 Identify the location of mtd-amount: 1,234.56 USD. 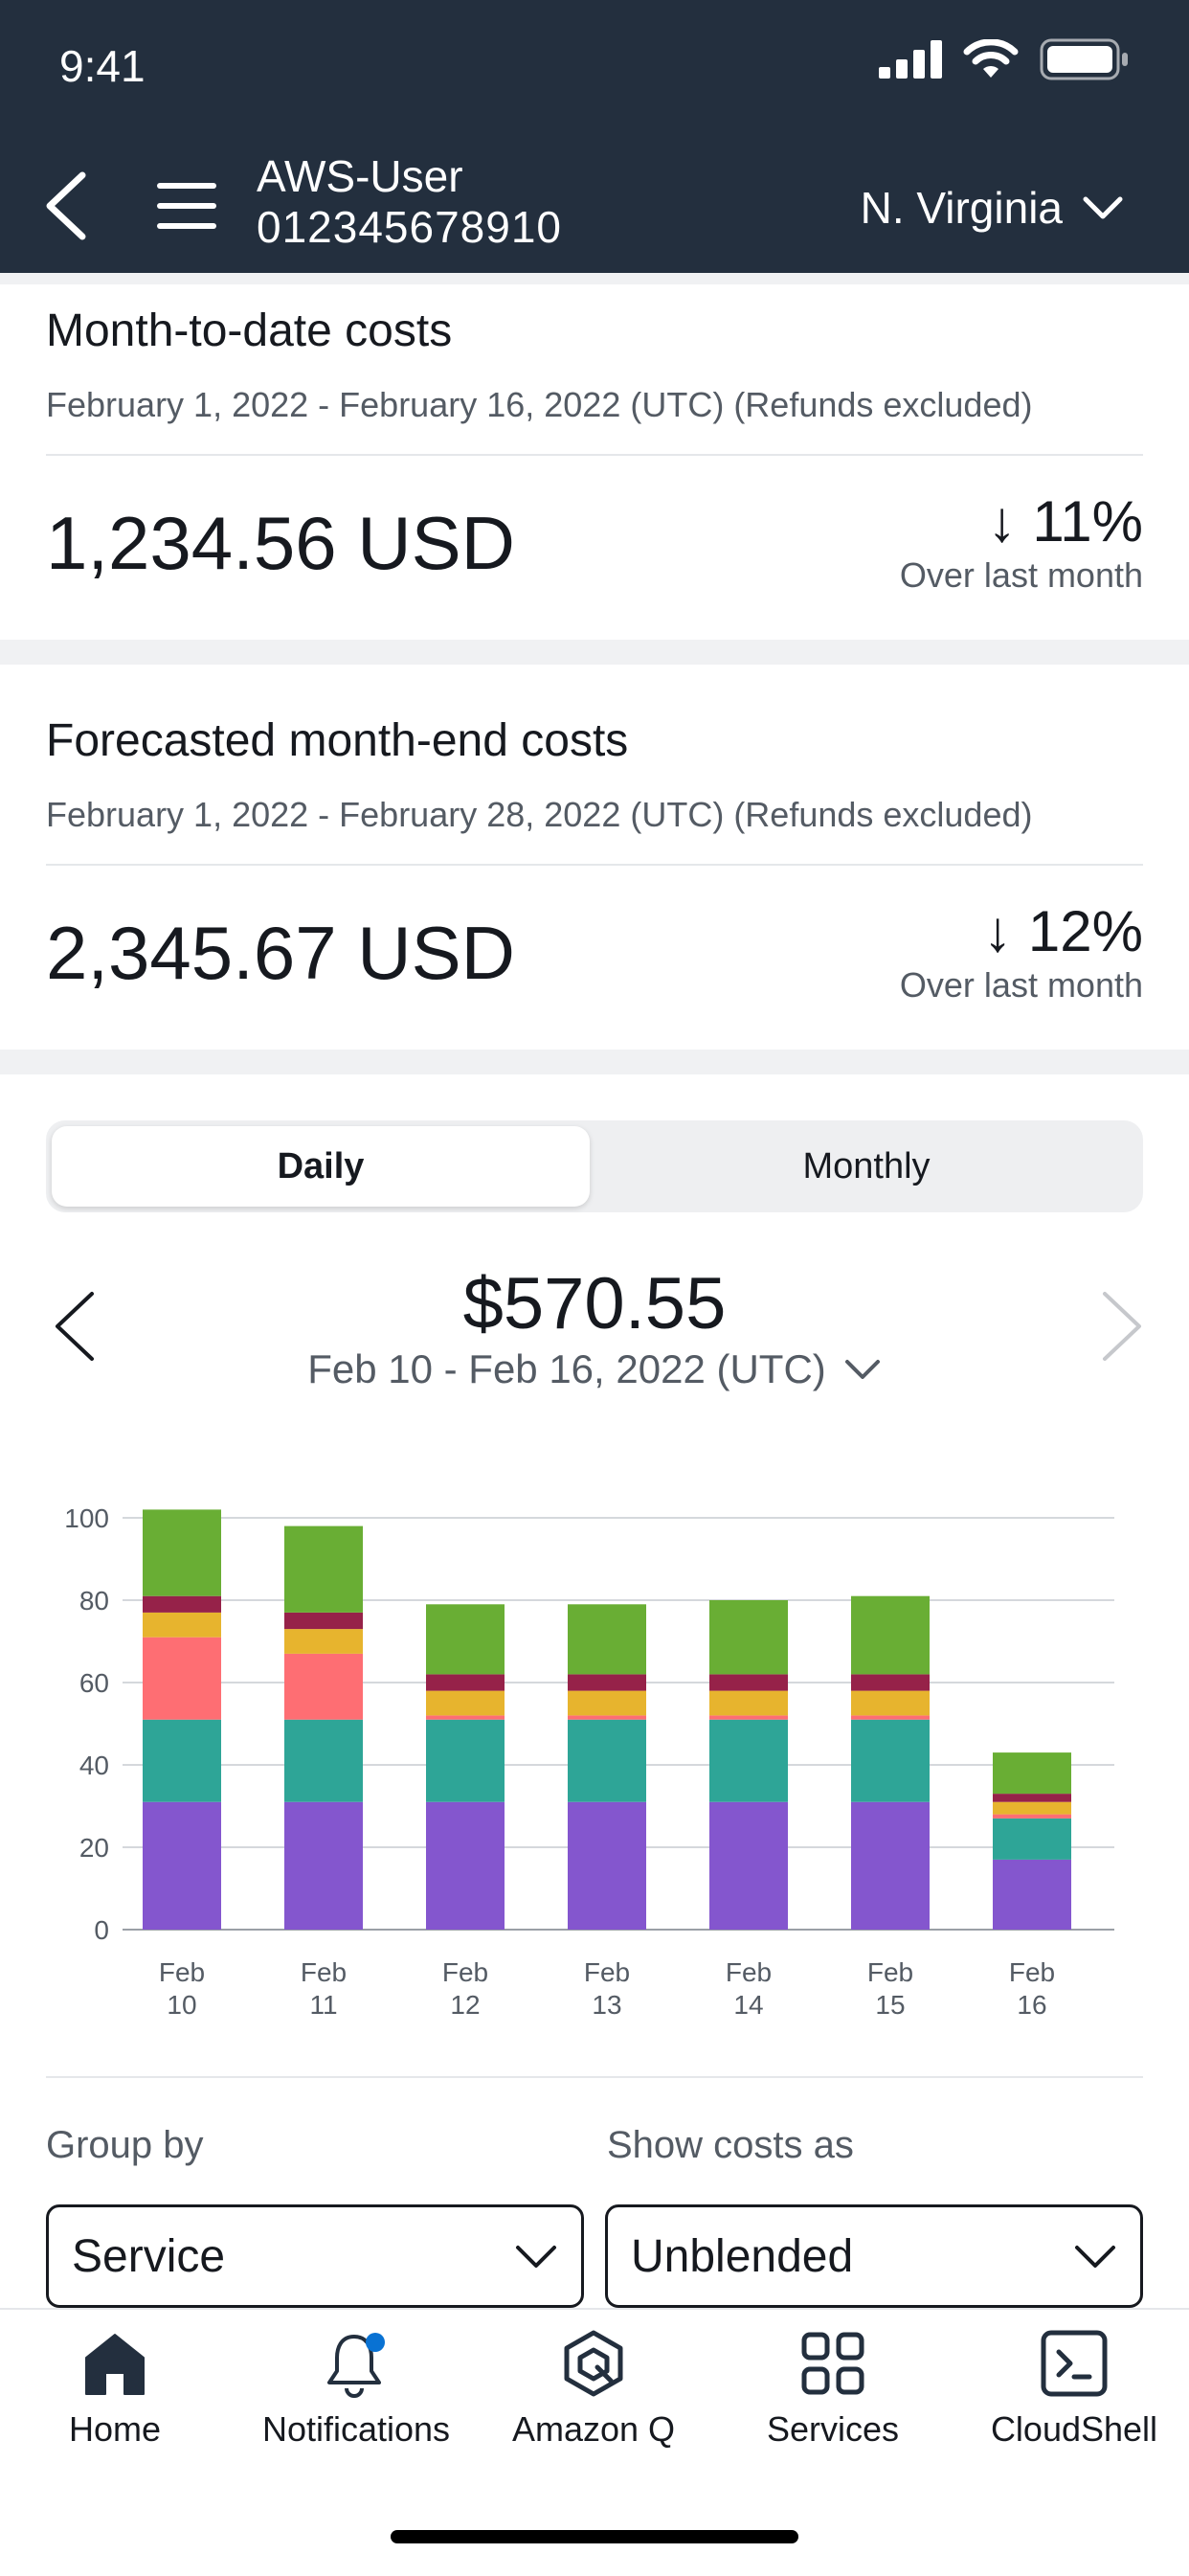
(280, 543).